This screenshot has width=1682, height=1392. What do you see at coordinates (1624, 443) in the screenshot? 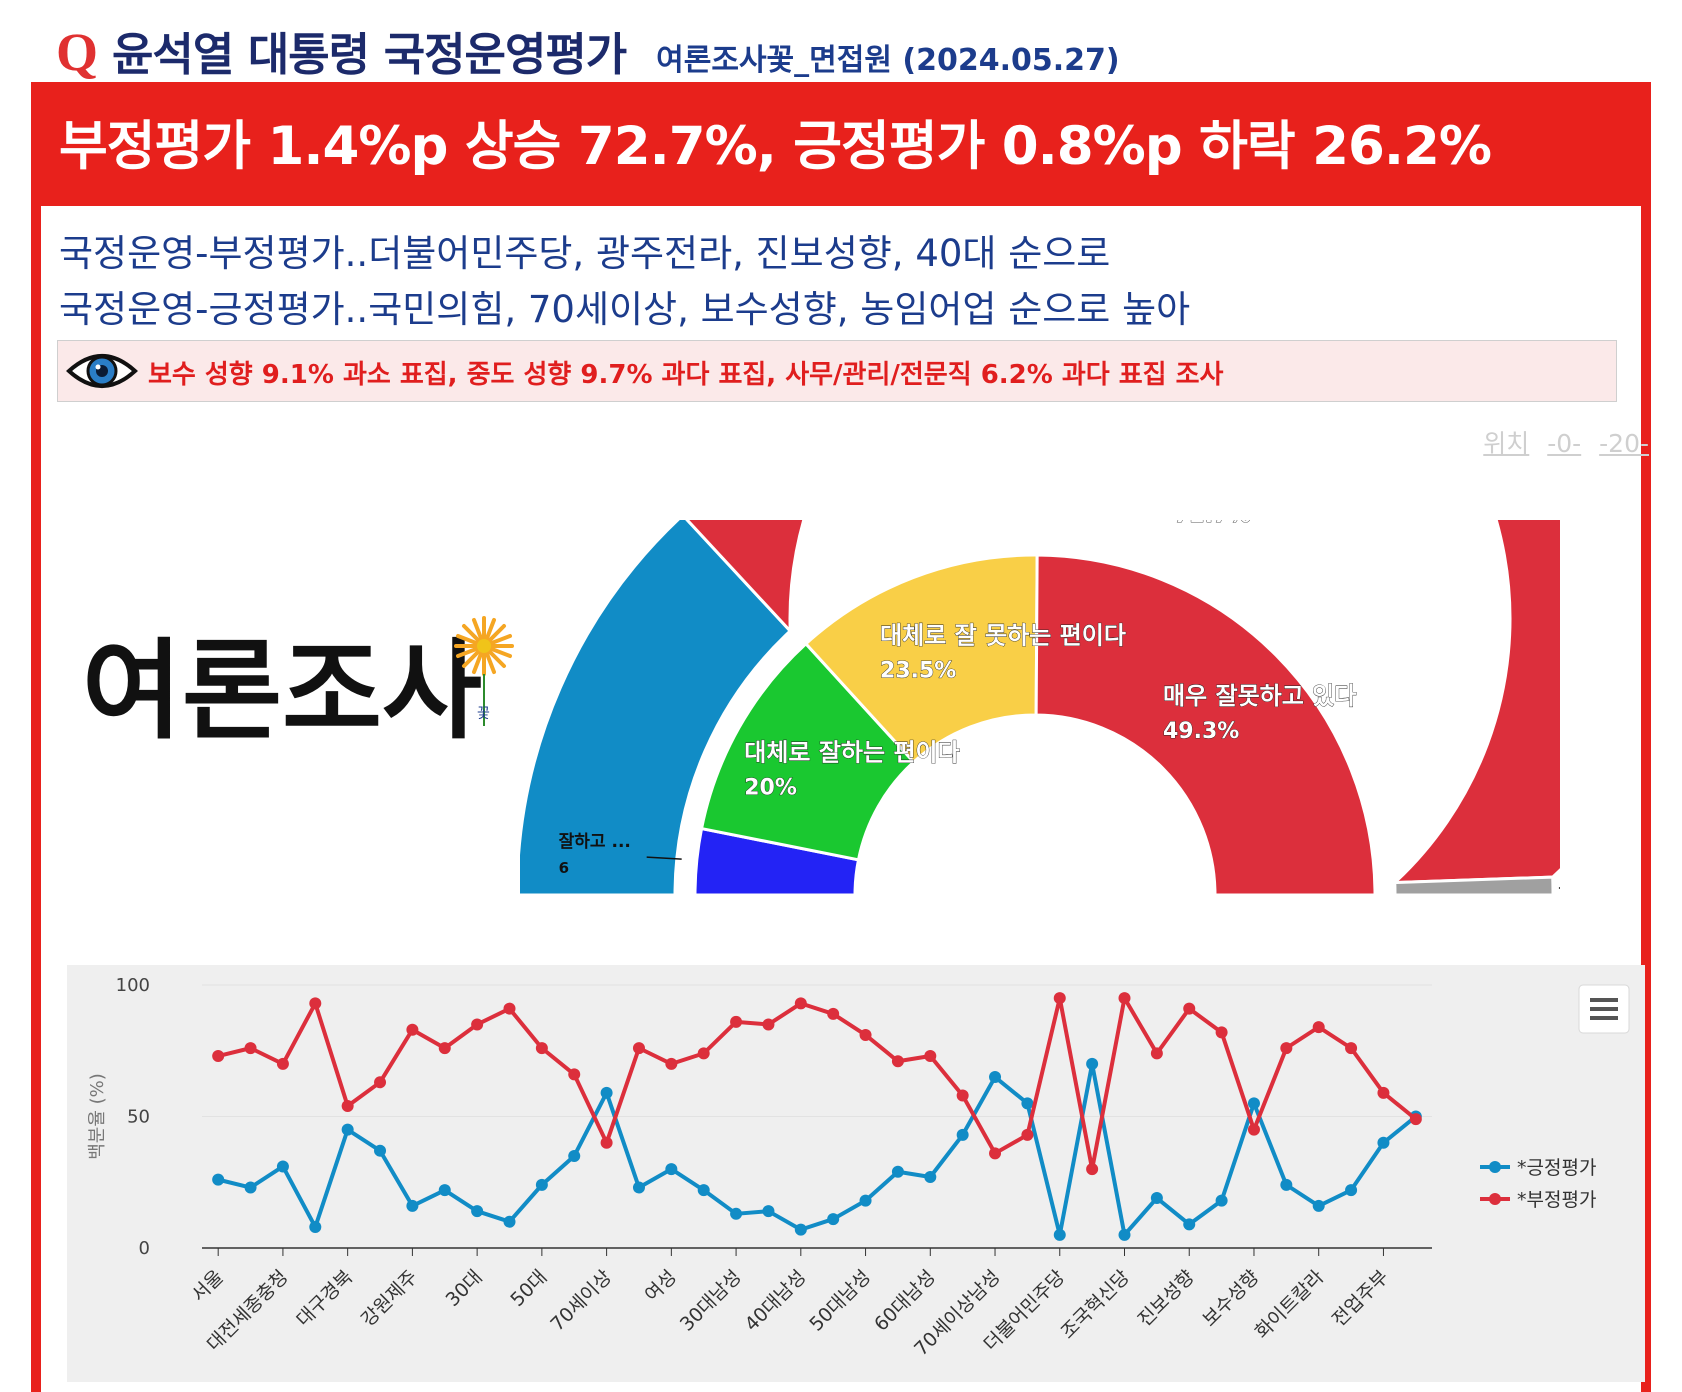
I see `position-link-20: -20-` at bounding box center [1624, 443].